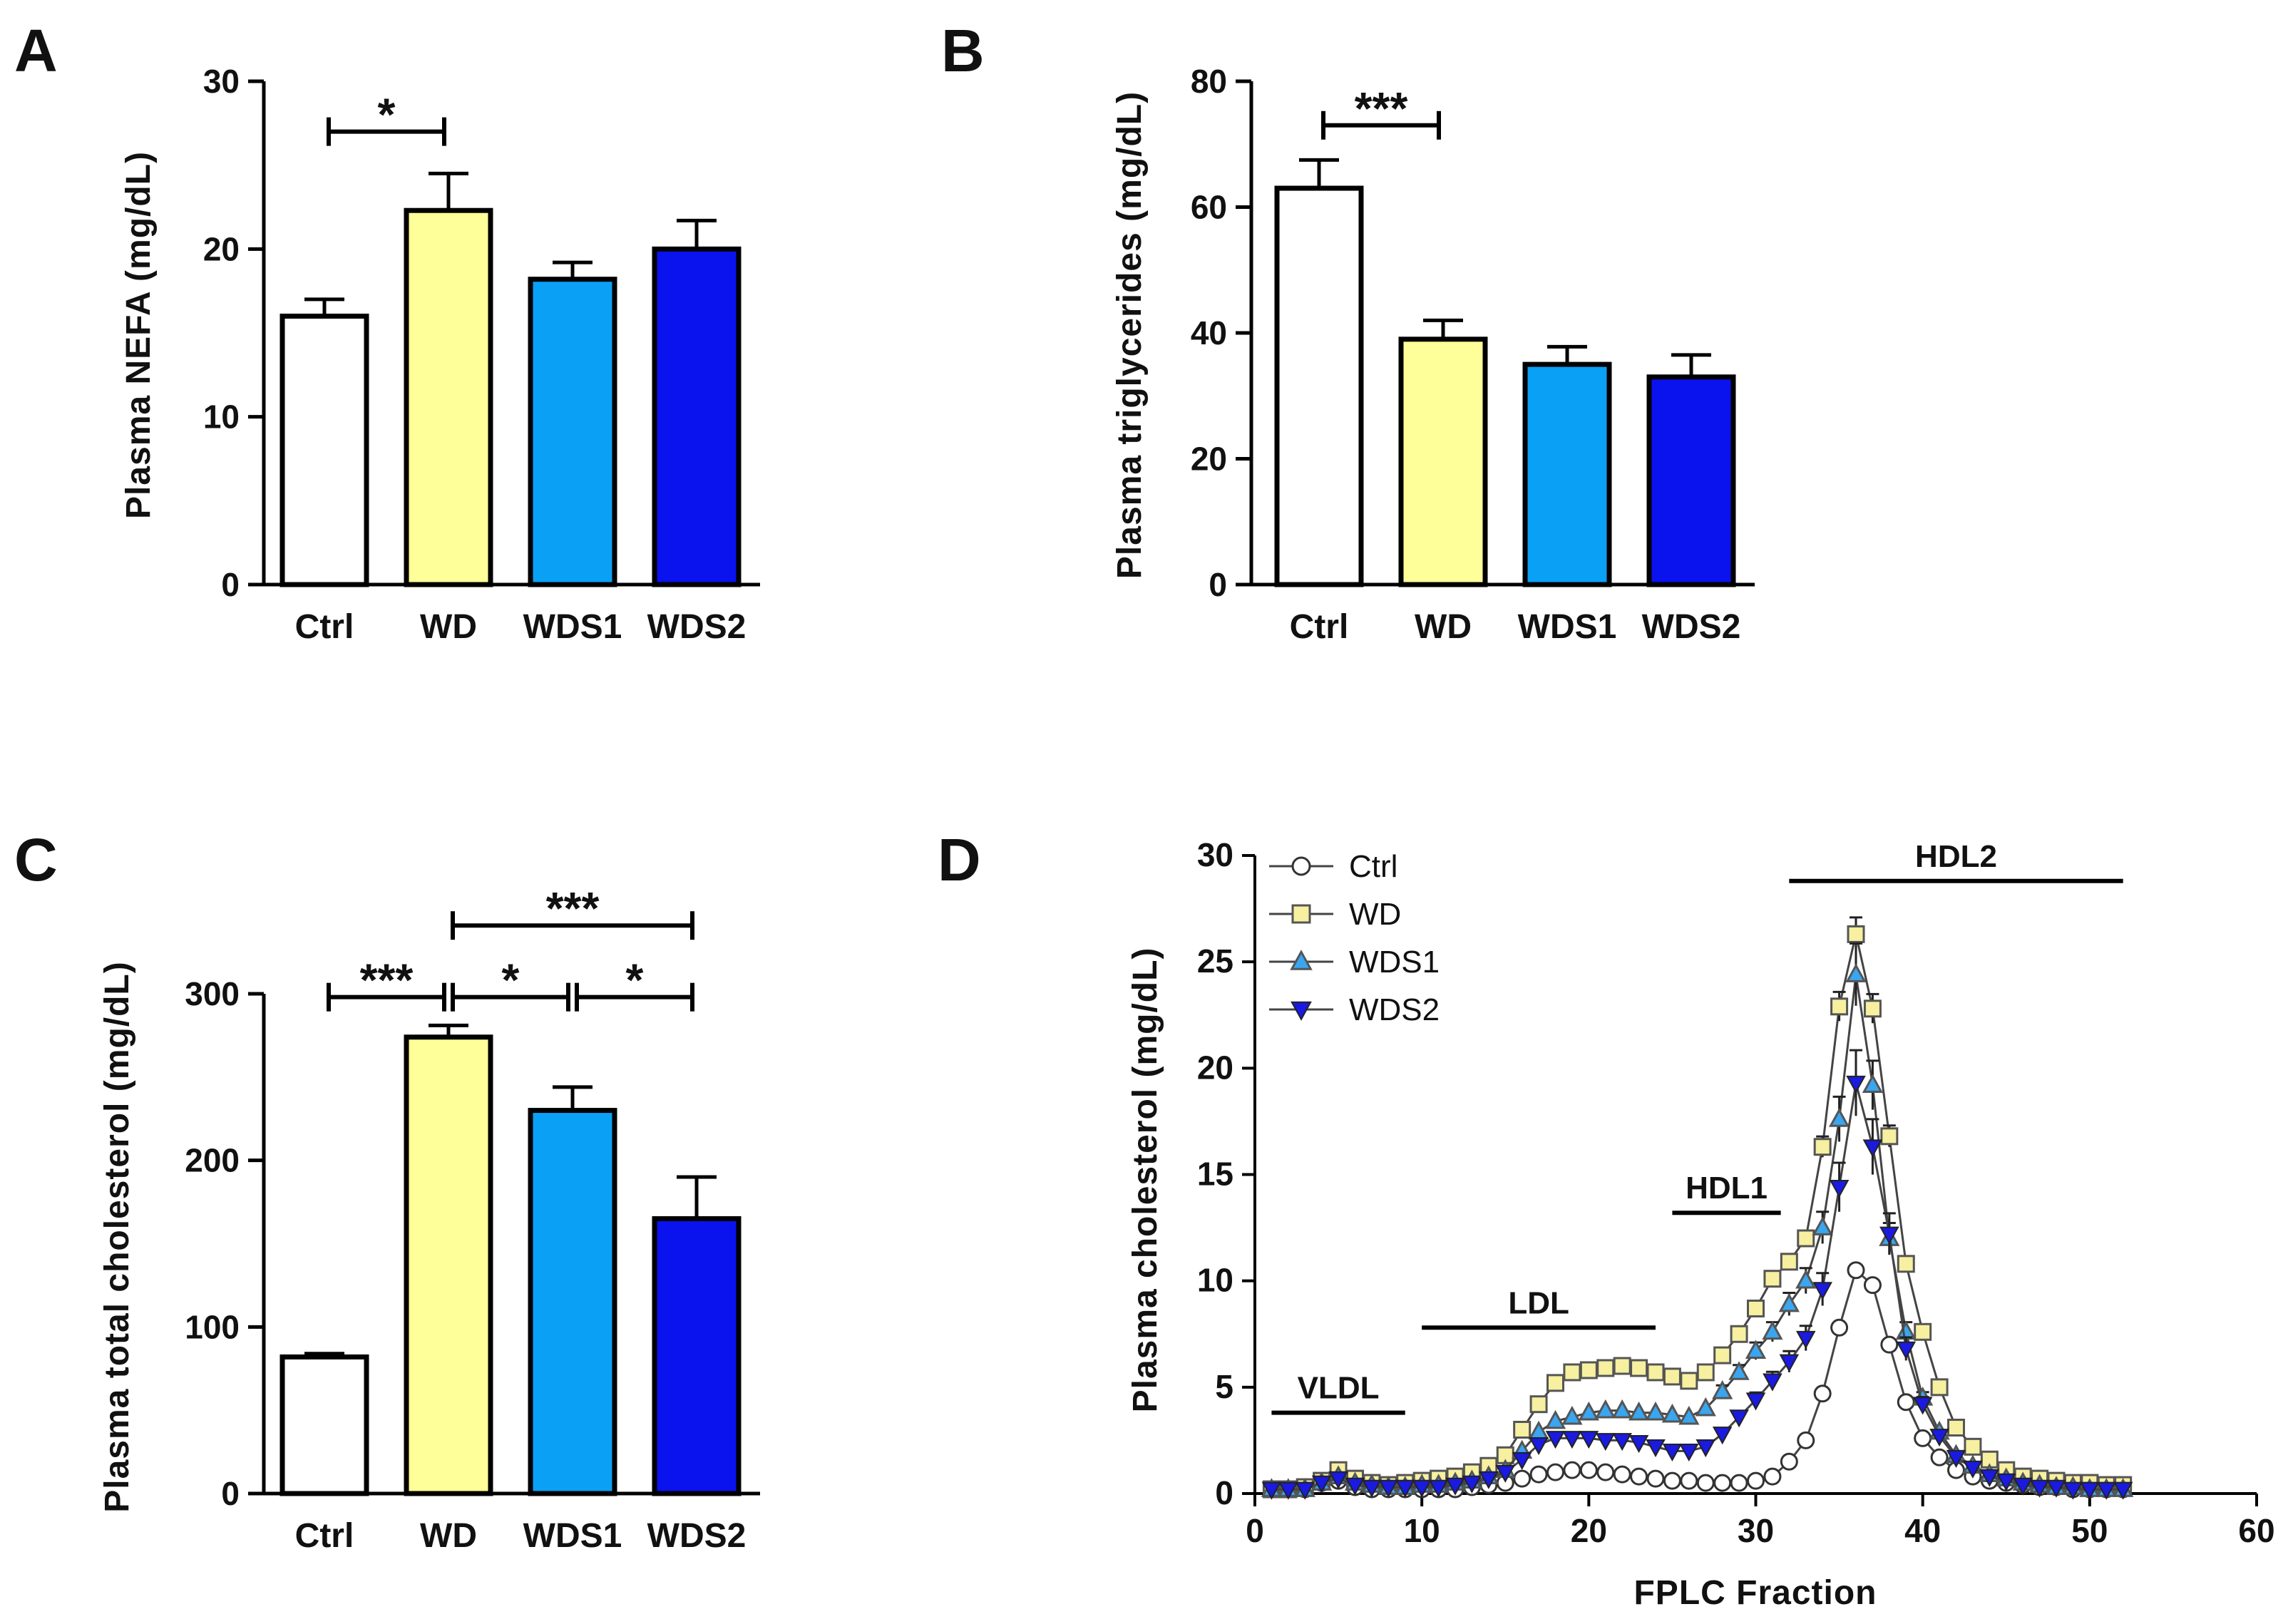 This screenshot has height=1624, width=2293. What do you see at coordinates (36, 859) in the screenshot?
I see `panel-letter-c: C` at bounding box center [36, 859].